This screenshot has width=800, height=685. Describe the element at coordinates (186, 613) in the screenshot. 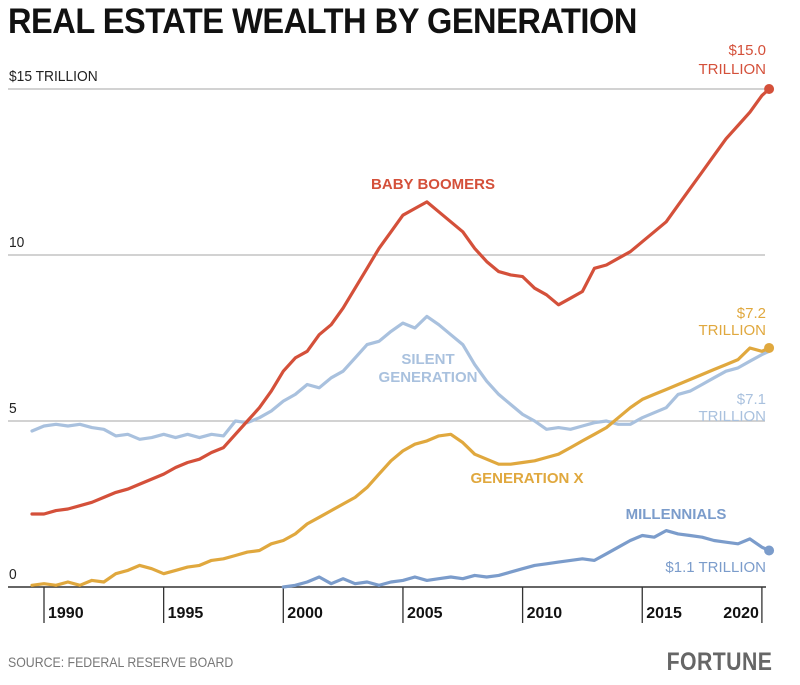

I see `x-tick-label: 1995` at that location.